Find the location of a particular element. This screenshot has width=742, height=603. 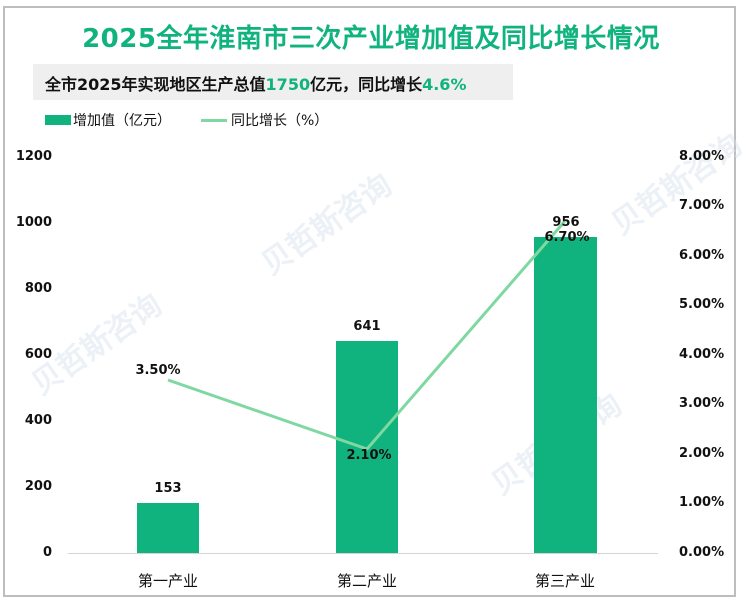

legend-bar-label: 增加值（亿元） is located at coordinates (122, 121).